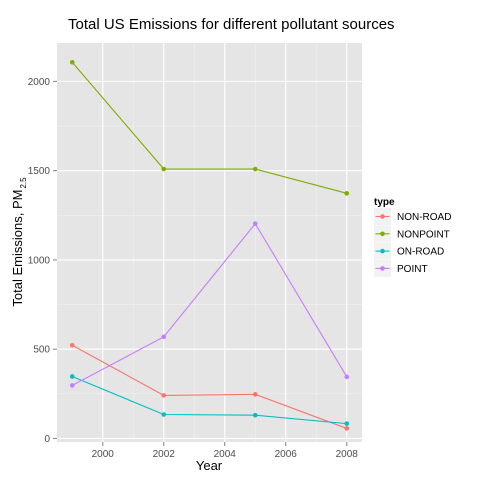  Describe the element at coordinates (17, 248) in the screenshot. I see `y-axis-title-main: Total Emissions, PM` at that location.